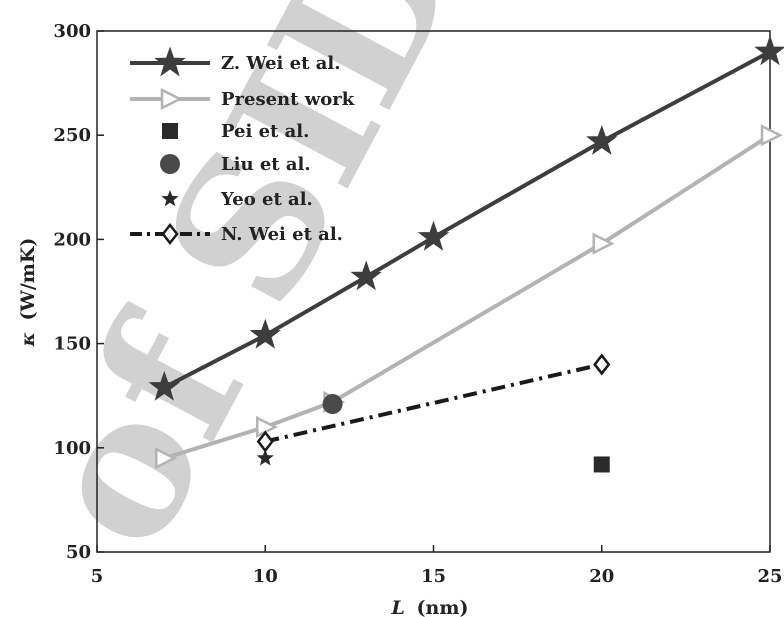 The height and width of the screenshot is (617, 784). What do you see at coordinates (72, 135) in the screenshot?
I see `y-tick-label: 250` at bounding box center [72, 135].